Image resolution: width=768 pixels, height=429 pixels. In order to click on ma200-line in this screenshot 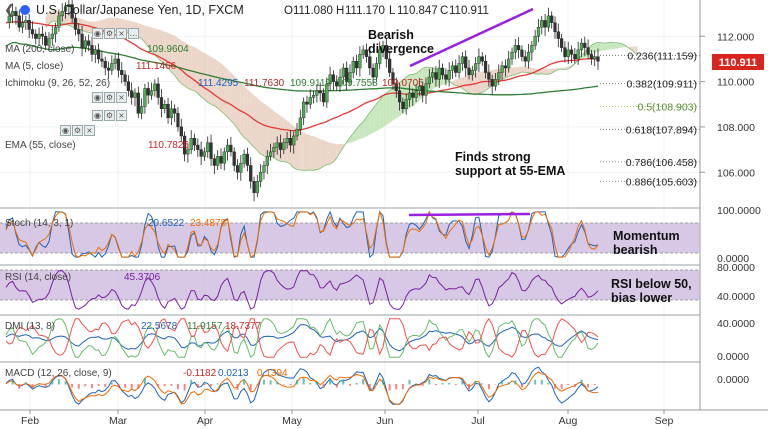, I will do `click(302, 68)`.